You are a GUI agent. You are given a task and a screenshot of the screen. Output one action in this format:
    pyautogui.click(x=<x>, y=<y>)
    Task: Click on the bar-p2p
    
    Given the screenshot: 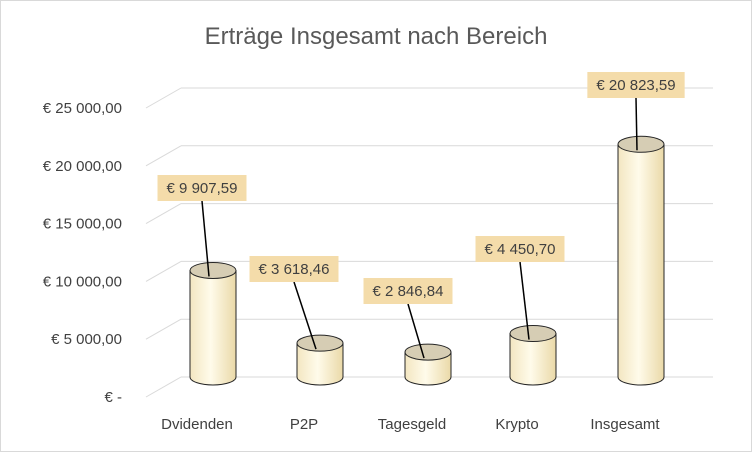 What is the action you would take?
    pyautogui.click(x=320, y=360)
    